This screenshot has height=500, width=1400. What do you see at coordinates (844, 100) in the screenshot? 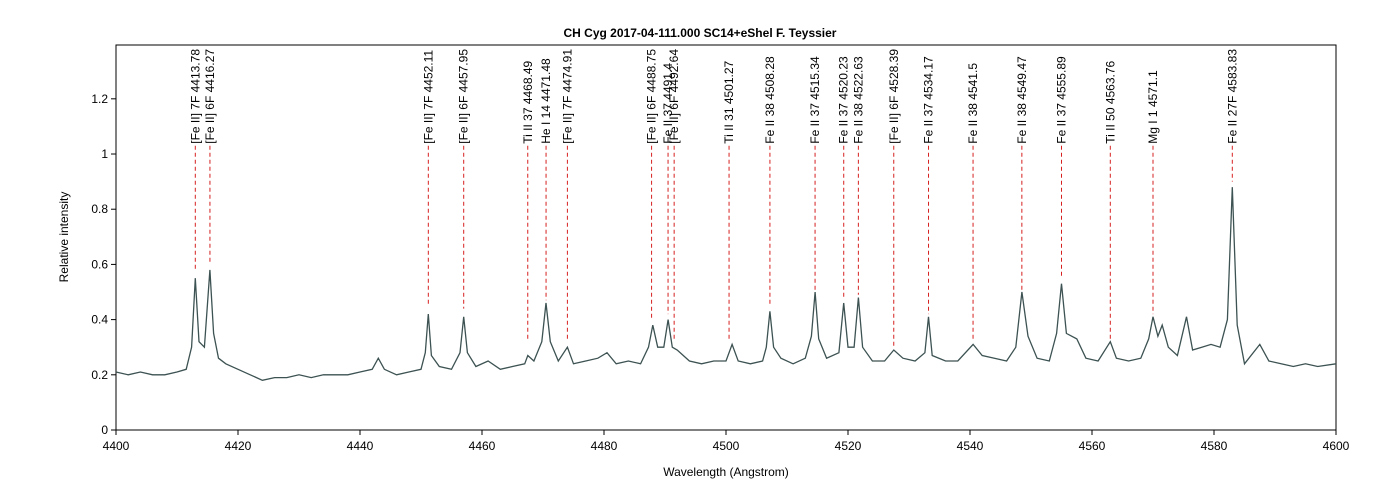
I see `line-label: Fe II 37 4520.23` at bounding box center [844, 100].